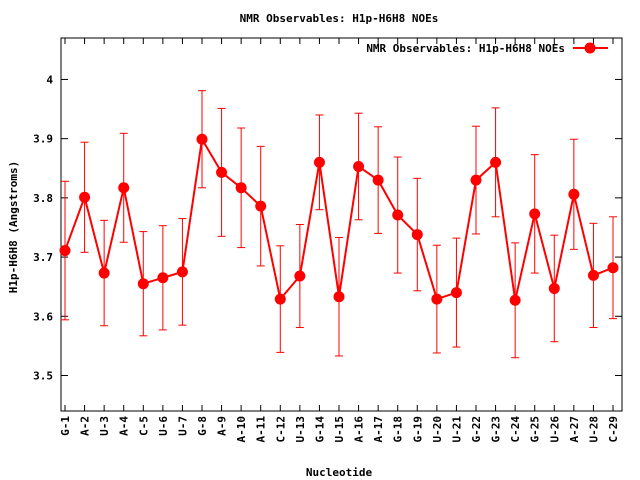  What do you see at coordinates (398, 429) in the screenshot?
I see `x-tick-label: G-18` at bounding box center [398, 429].